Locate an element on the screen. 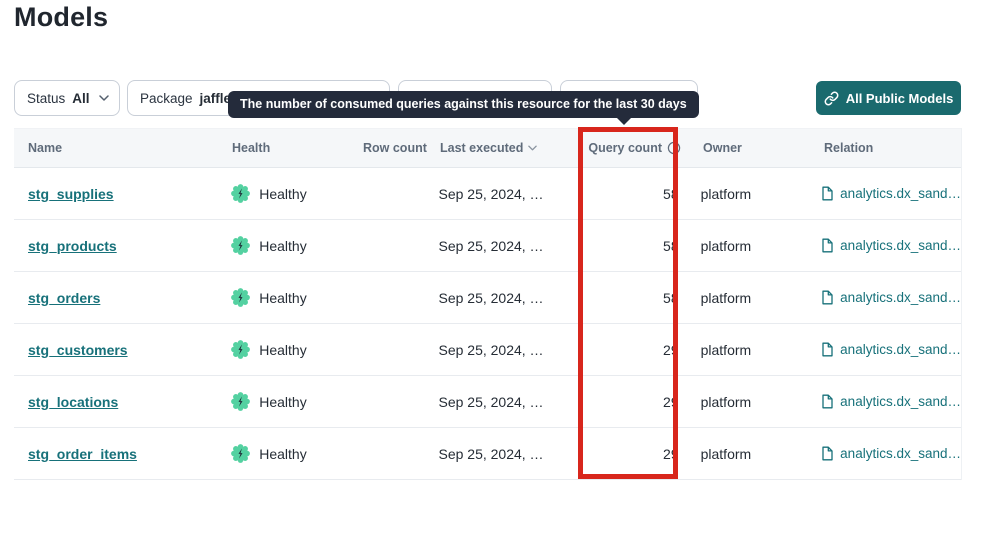 The image size is (989, 536). all-public-models-button: All Public Models is located at coordinates (888, 98).